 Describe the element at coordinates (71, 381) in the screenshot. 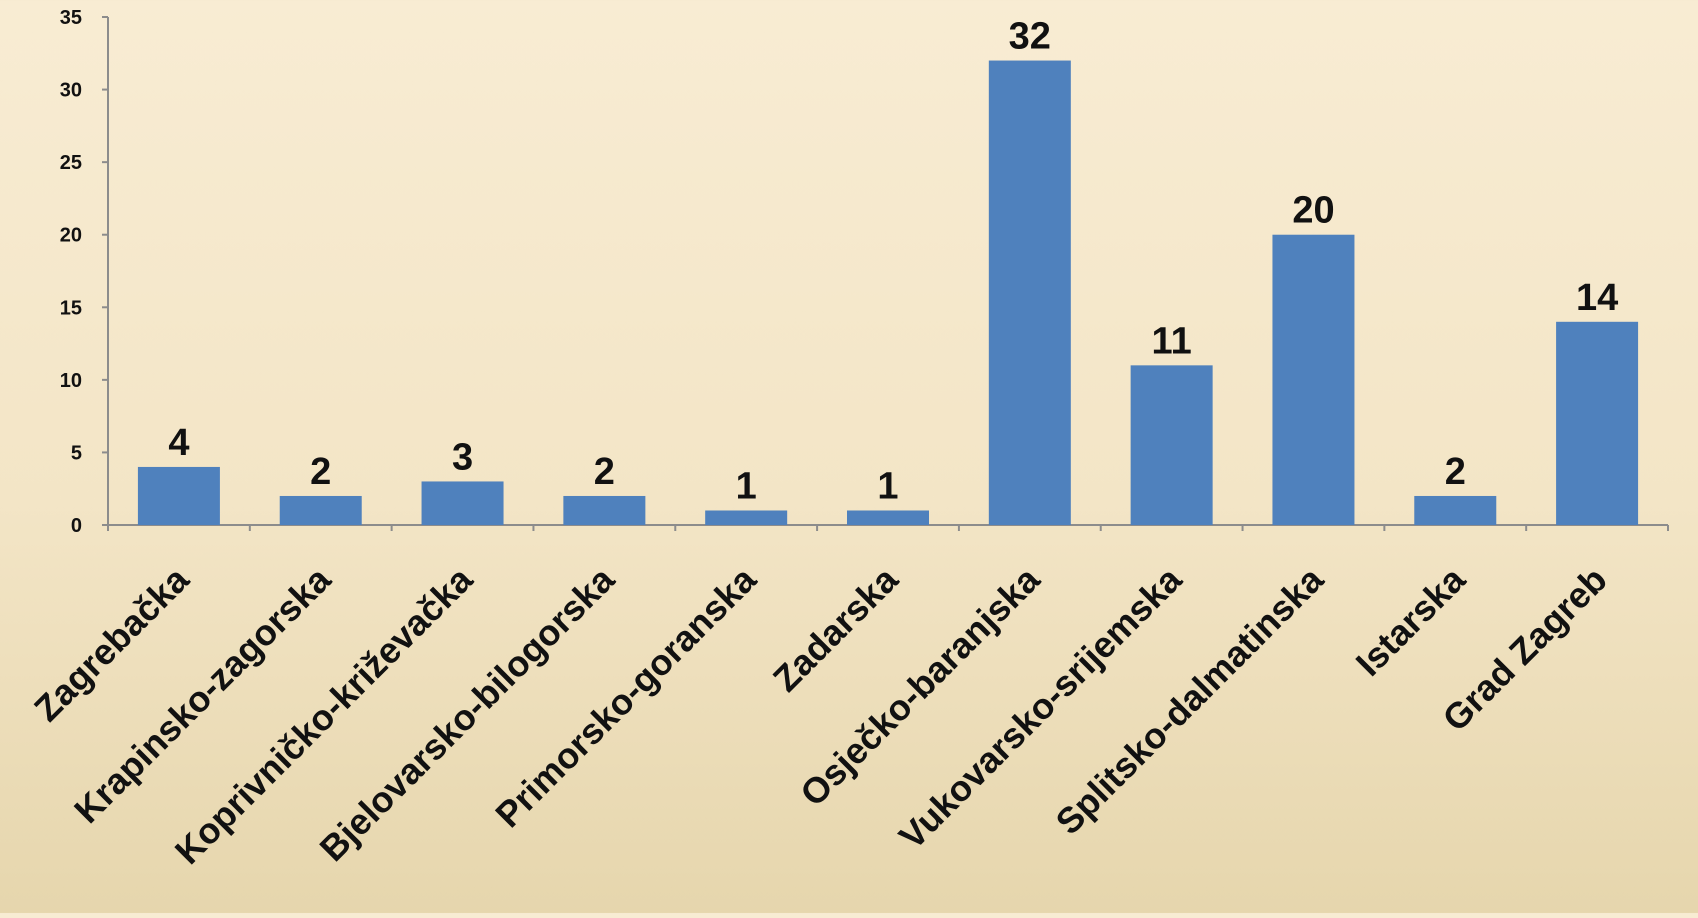

I see `y-tick-label: 10` at that location.